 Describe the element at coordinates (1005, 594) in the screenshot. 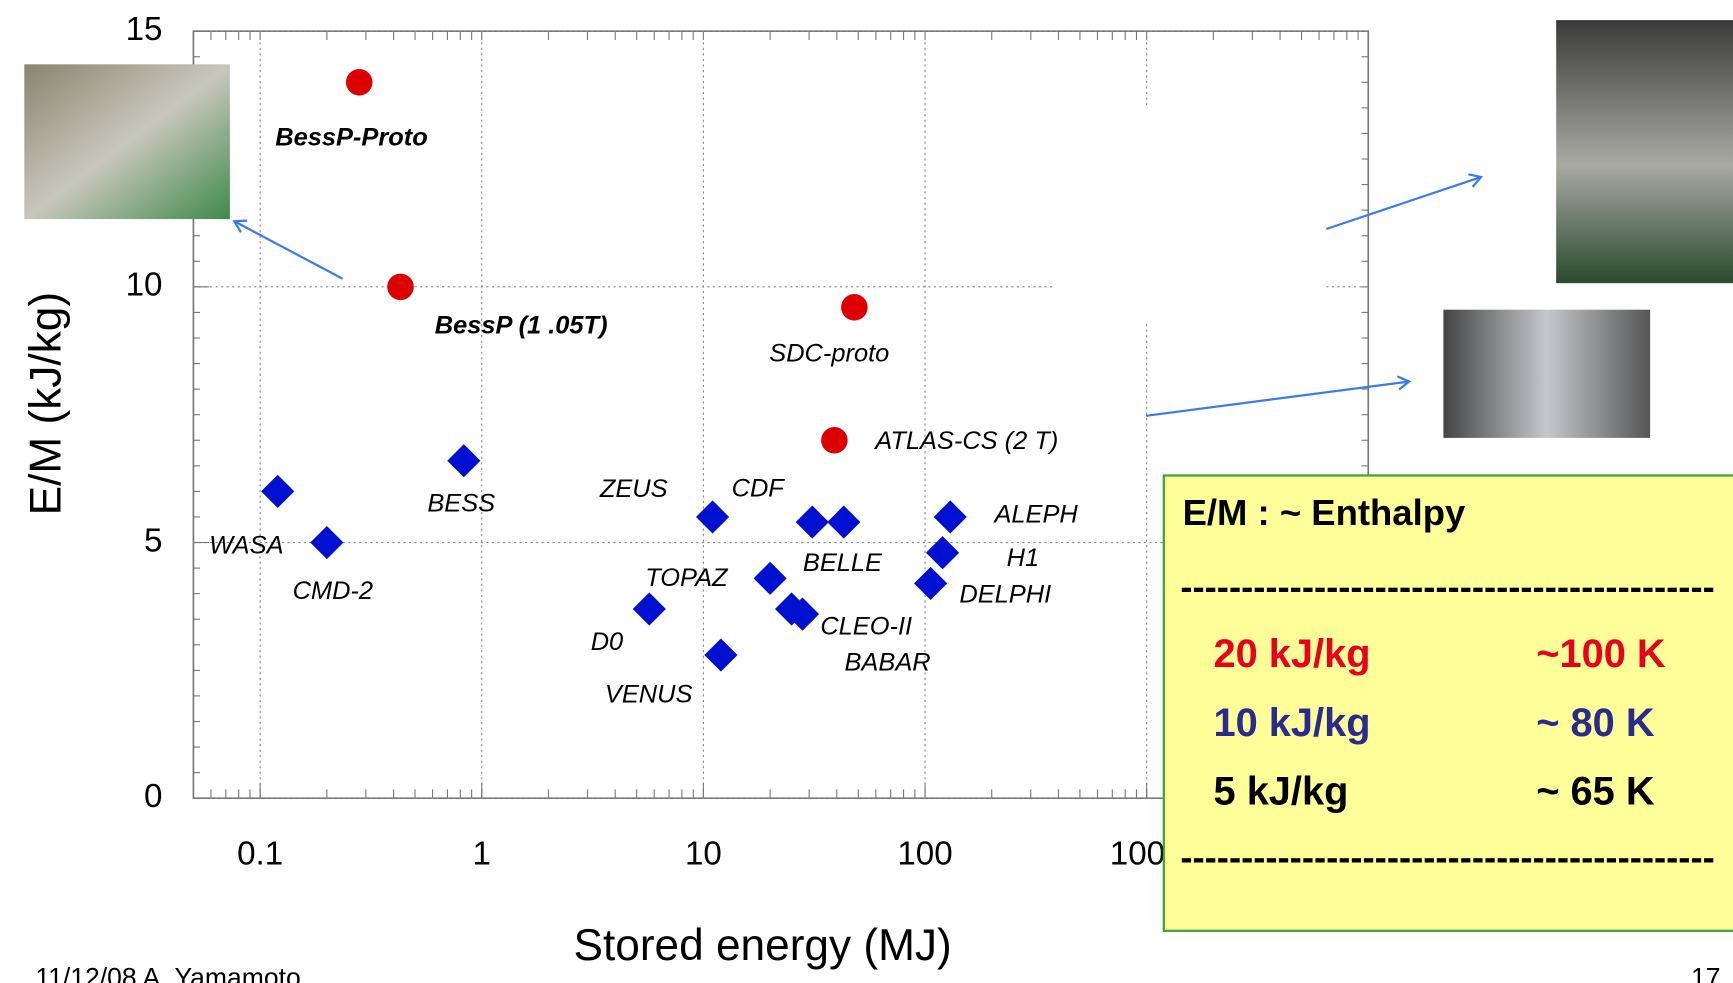

I see `point-label: DELPHI` at that location.